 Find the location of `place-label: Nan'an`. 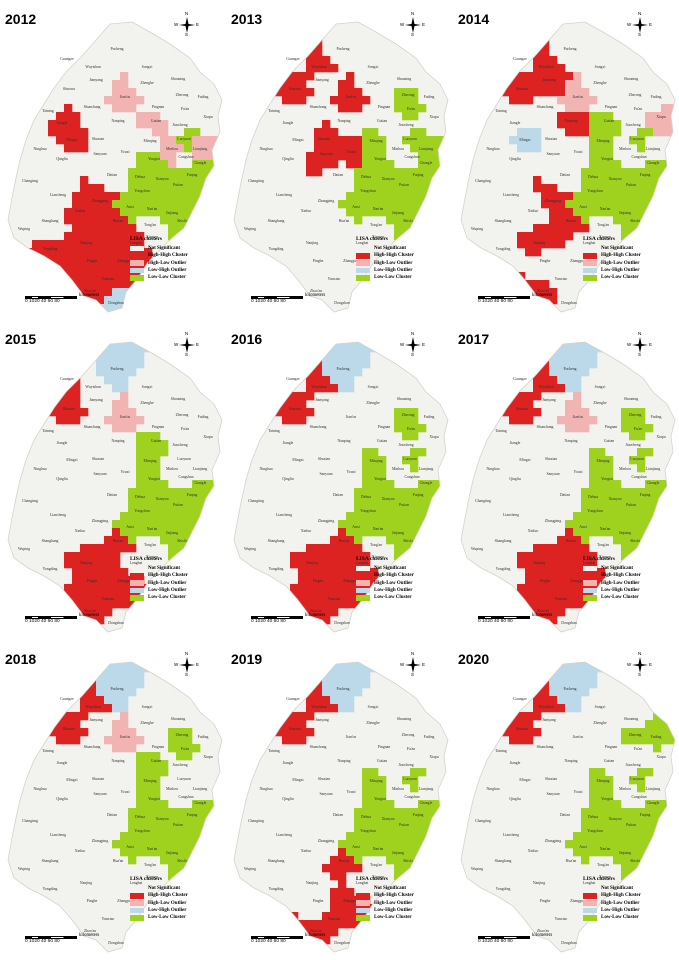

place-label: Nan'an is located at coordinates (378, 849).